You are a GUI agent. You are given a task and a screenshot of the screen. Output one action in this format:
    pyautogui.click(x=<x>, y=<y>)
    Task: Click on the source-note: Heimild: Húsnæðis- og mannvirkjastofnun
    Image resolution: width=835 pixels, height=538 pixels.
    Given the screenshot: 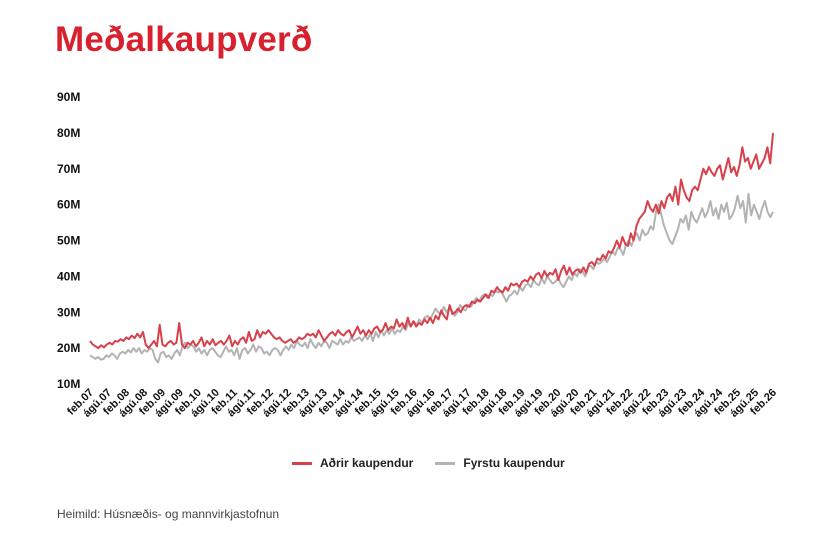 What is the action you would take?
    pyautogui.click(x=168, y=514)
    